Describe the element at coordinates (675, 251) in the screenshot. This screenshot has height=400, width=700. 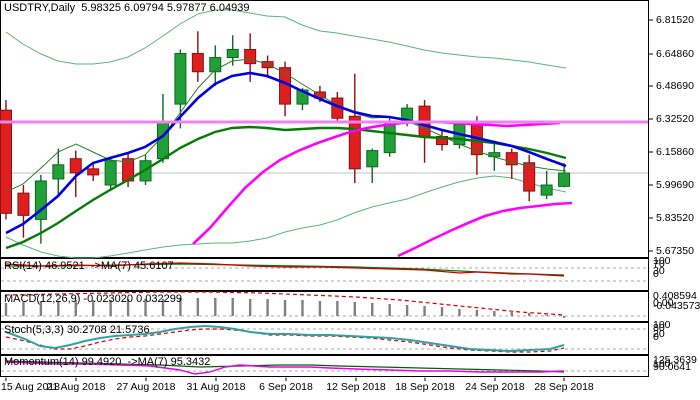
I see `price-axis-label: 5.67350` at that location.